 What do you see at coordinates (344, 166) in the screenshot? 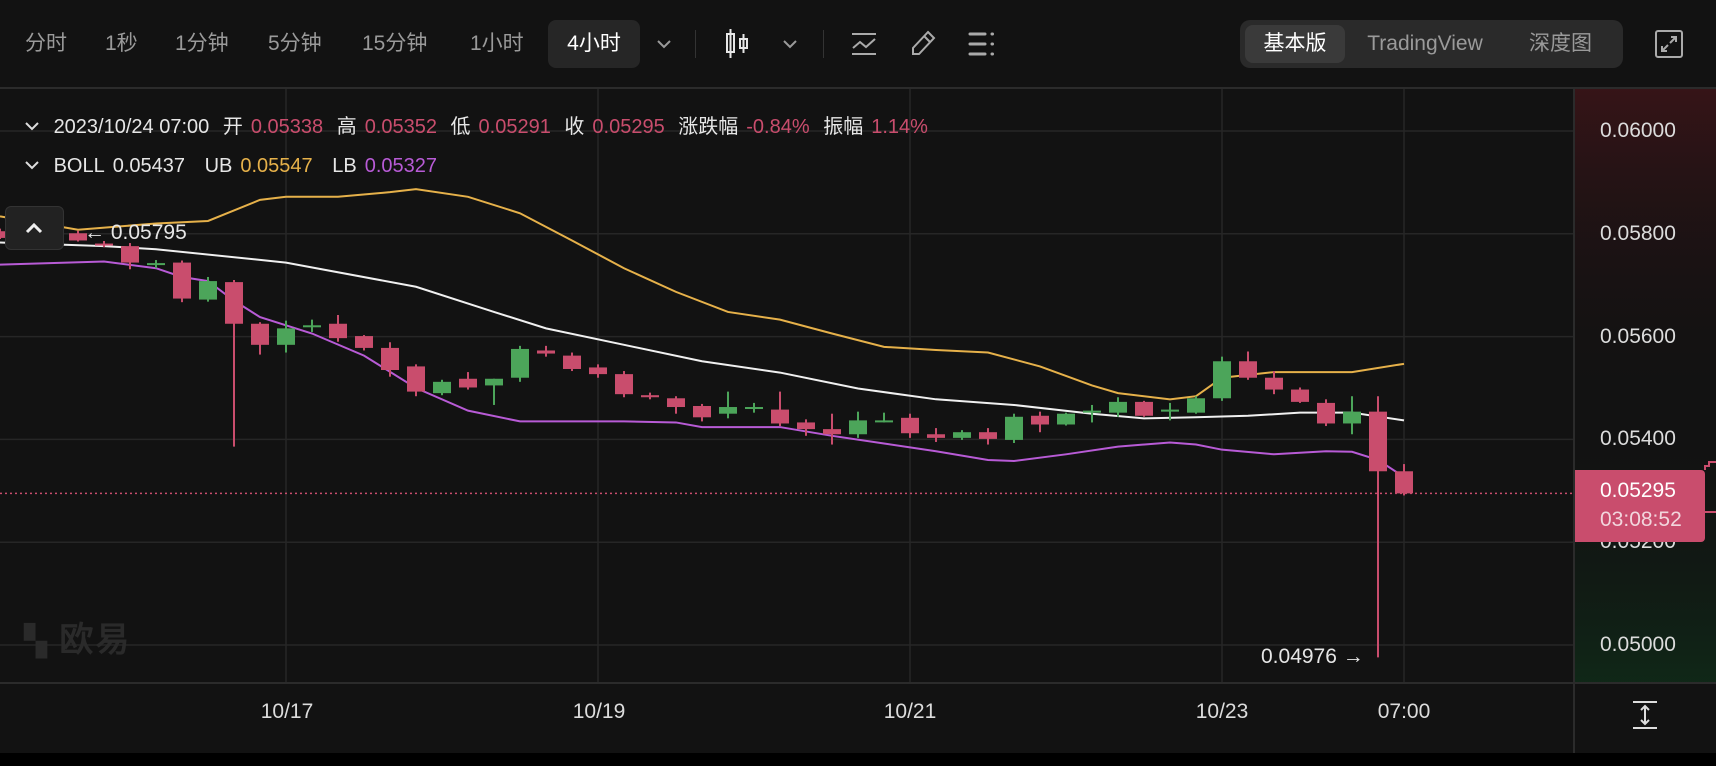
I see `lb-label: LB` at bounding box center [344, 166].